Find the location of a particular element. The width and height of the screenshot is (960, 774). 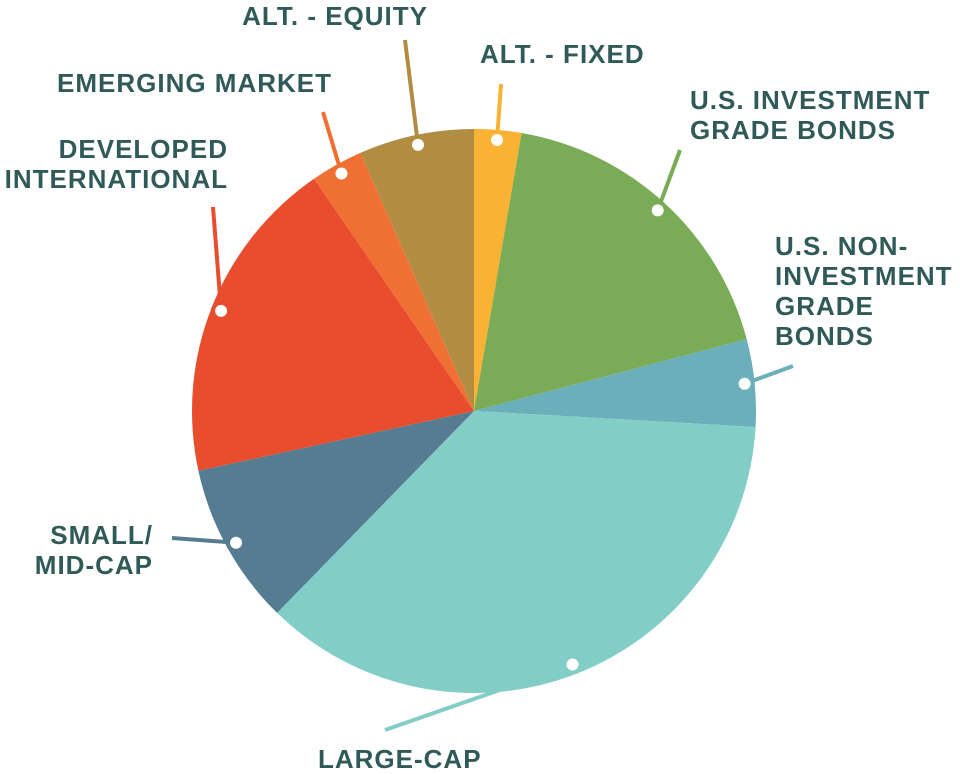

slice-label-6: EMERGING MARKET is located at coordinates (194, 83).